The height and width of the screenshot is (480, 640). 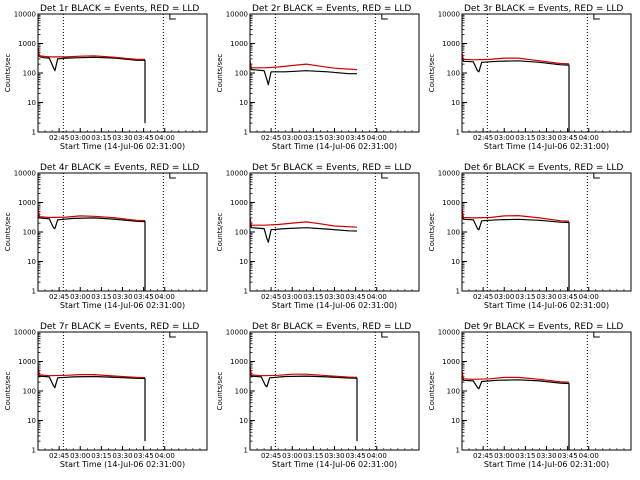 What do you see at coordinates (331, 168) in the screenshot?
I see `plot-title: Det 5r BLACK = Events, RED = LLD` at bounding box center [331, 168].